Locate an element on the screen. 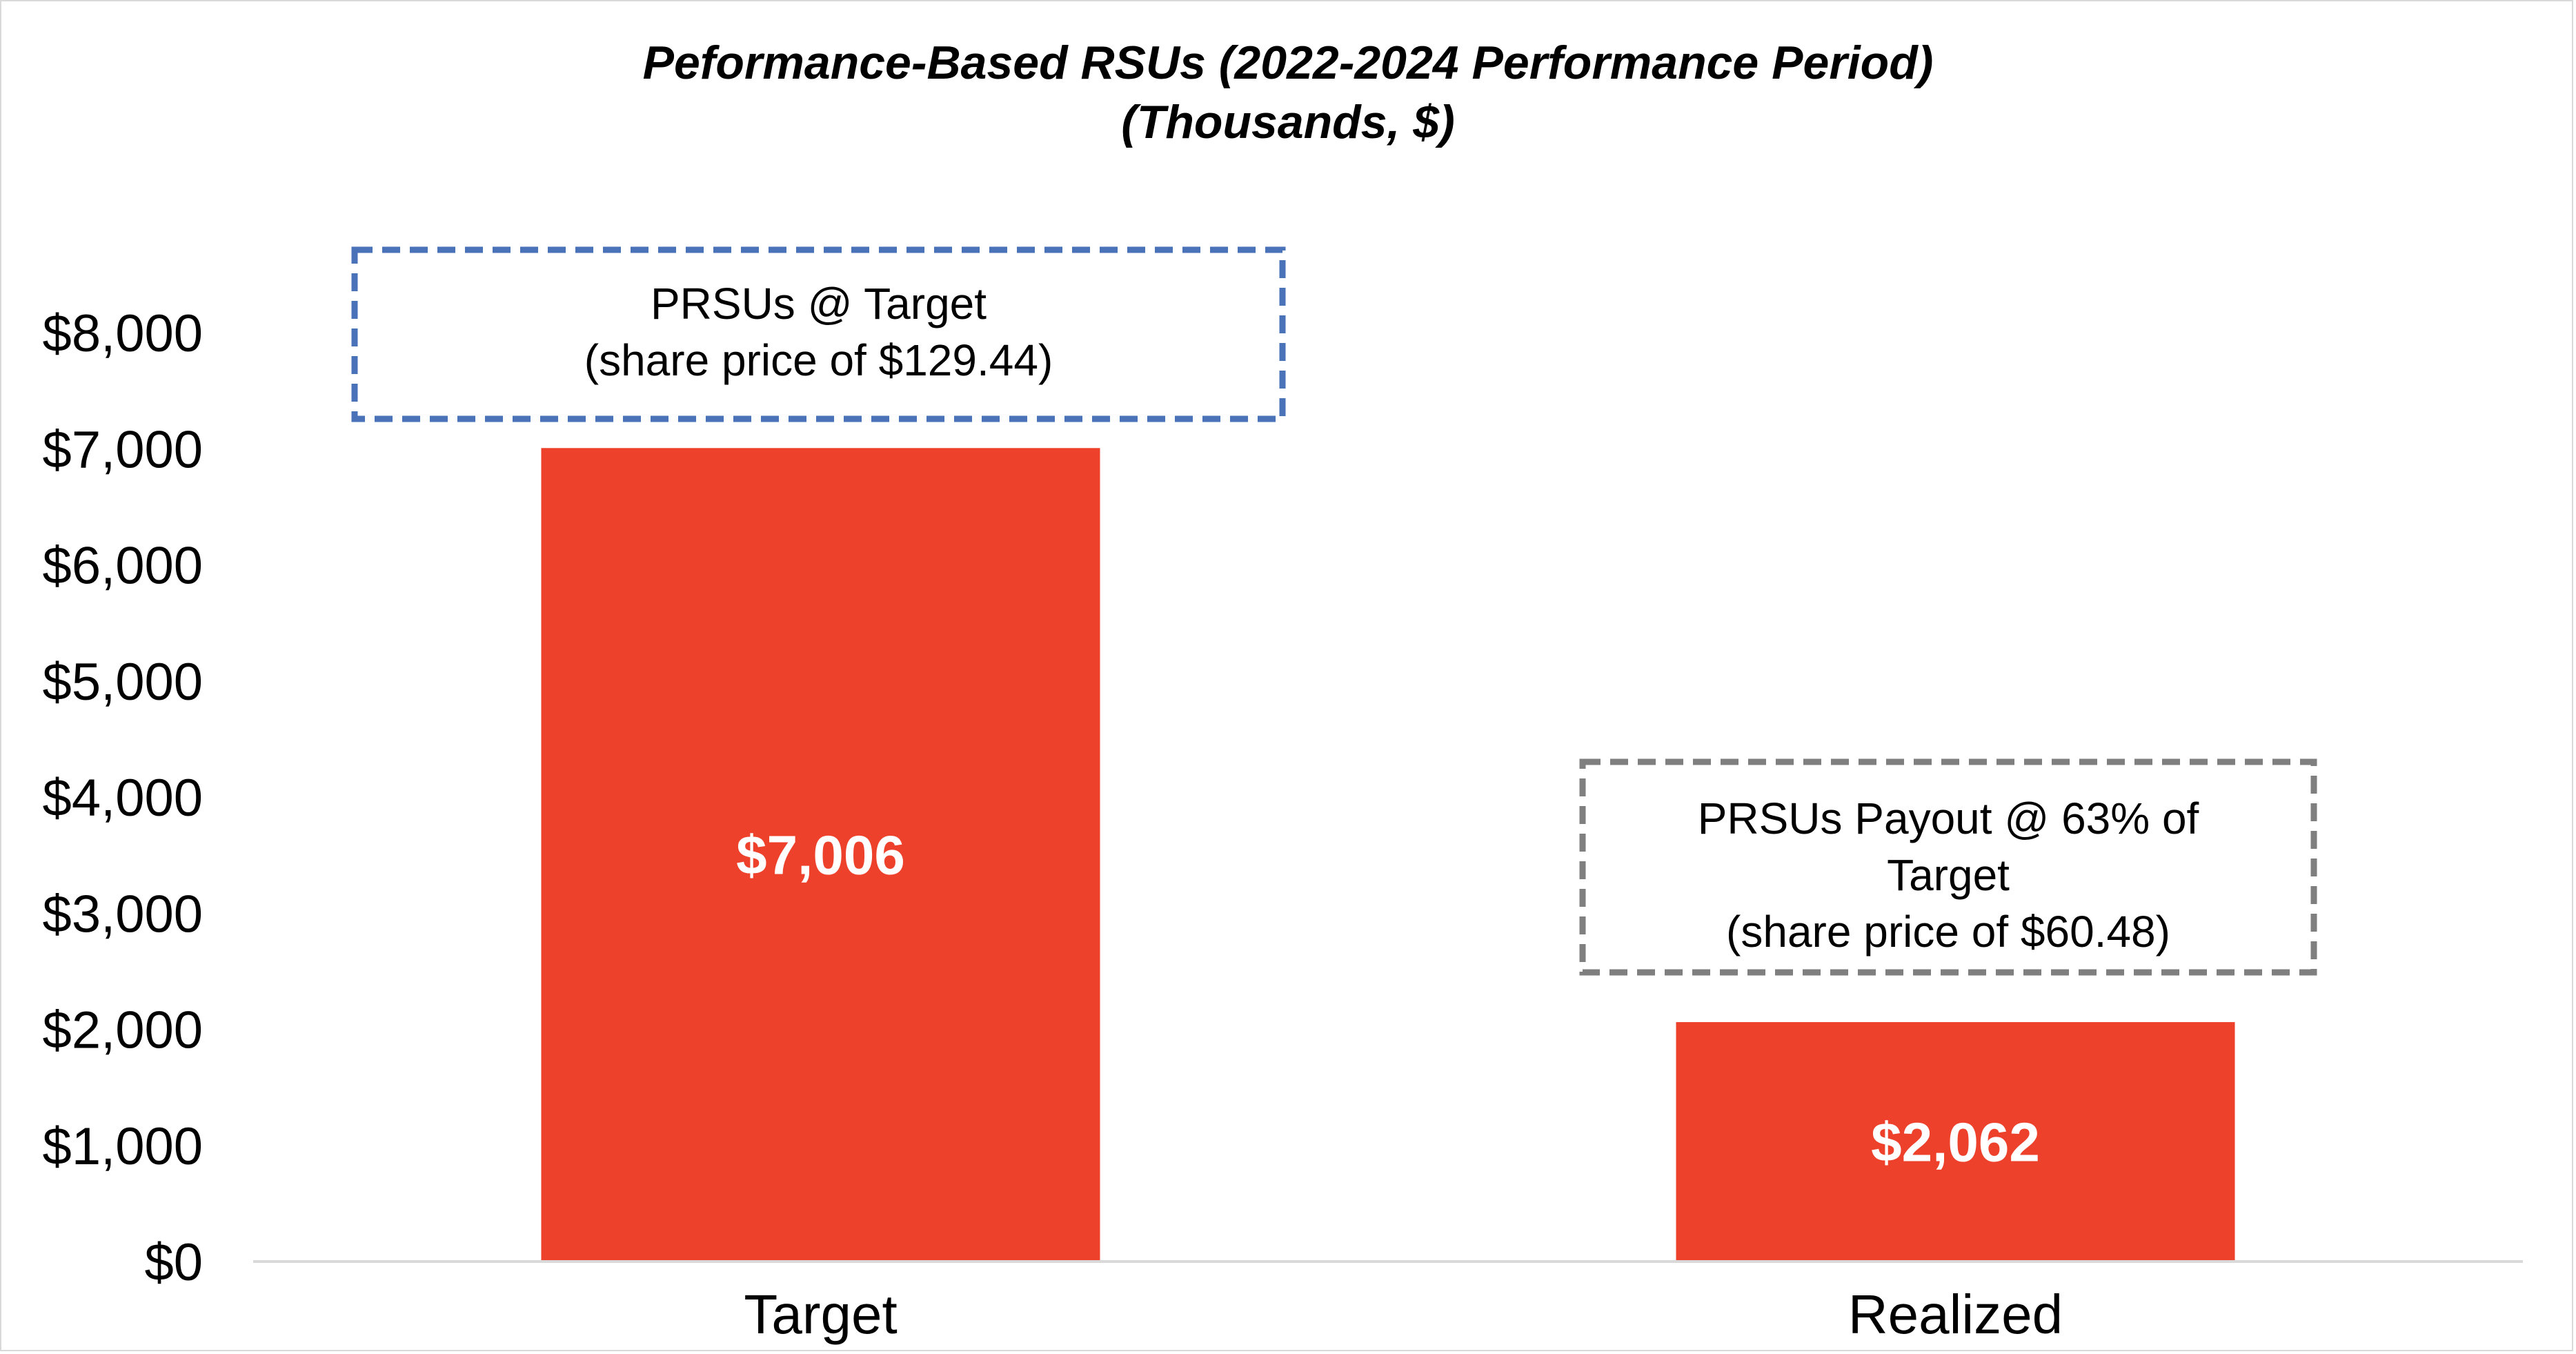  x-tick-label: Target is located at coordinates (820, 1314).